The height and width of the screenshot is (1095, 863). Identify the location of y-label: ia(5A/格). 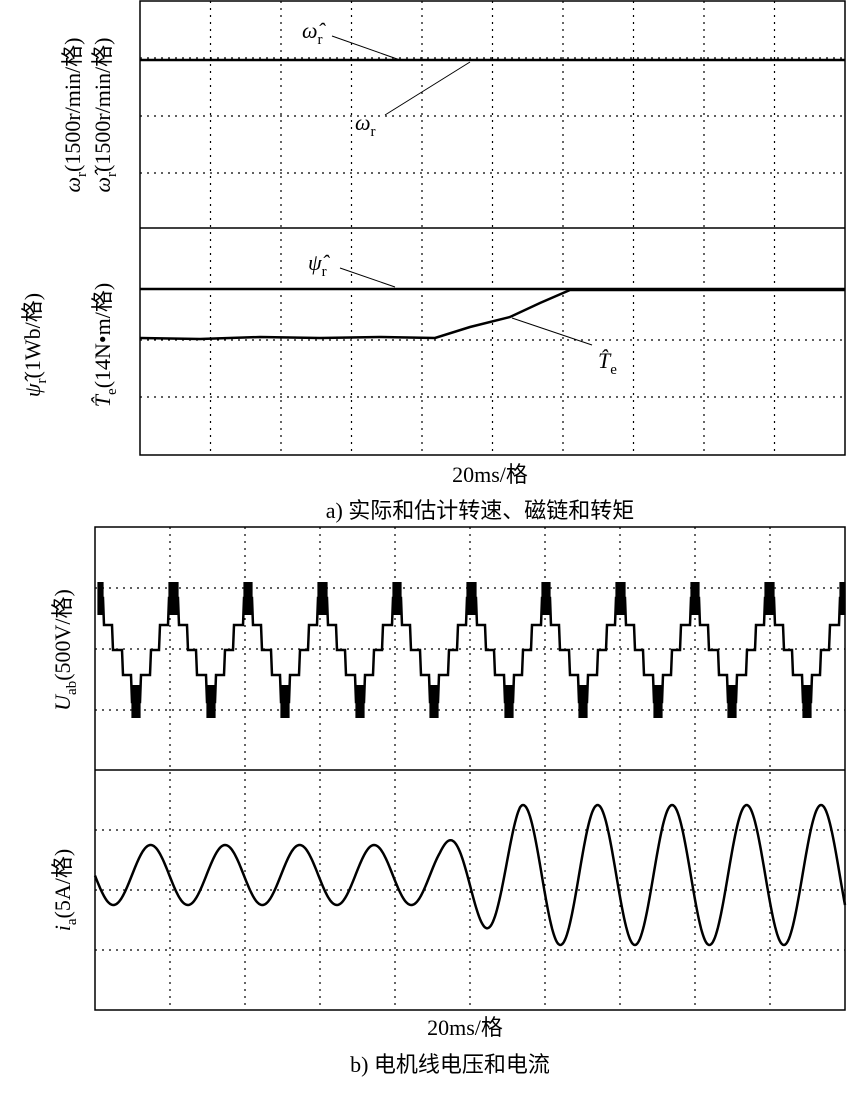
(65, 890).